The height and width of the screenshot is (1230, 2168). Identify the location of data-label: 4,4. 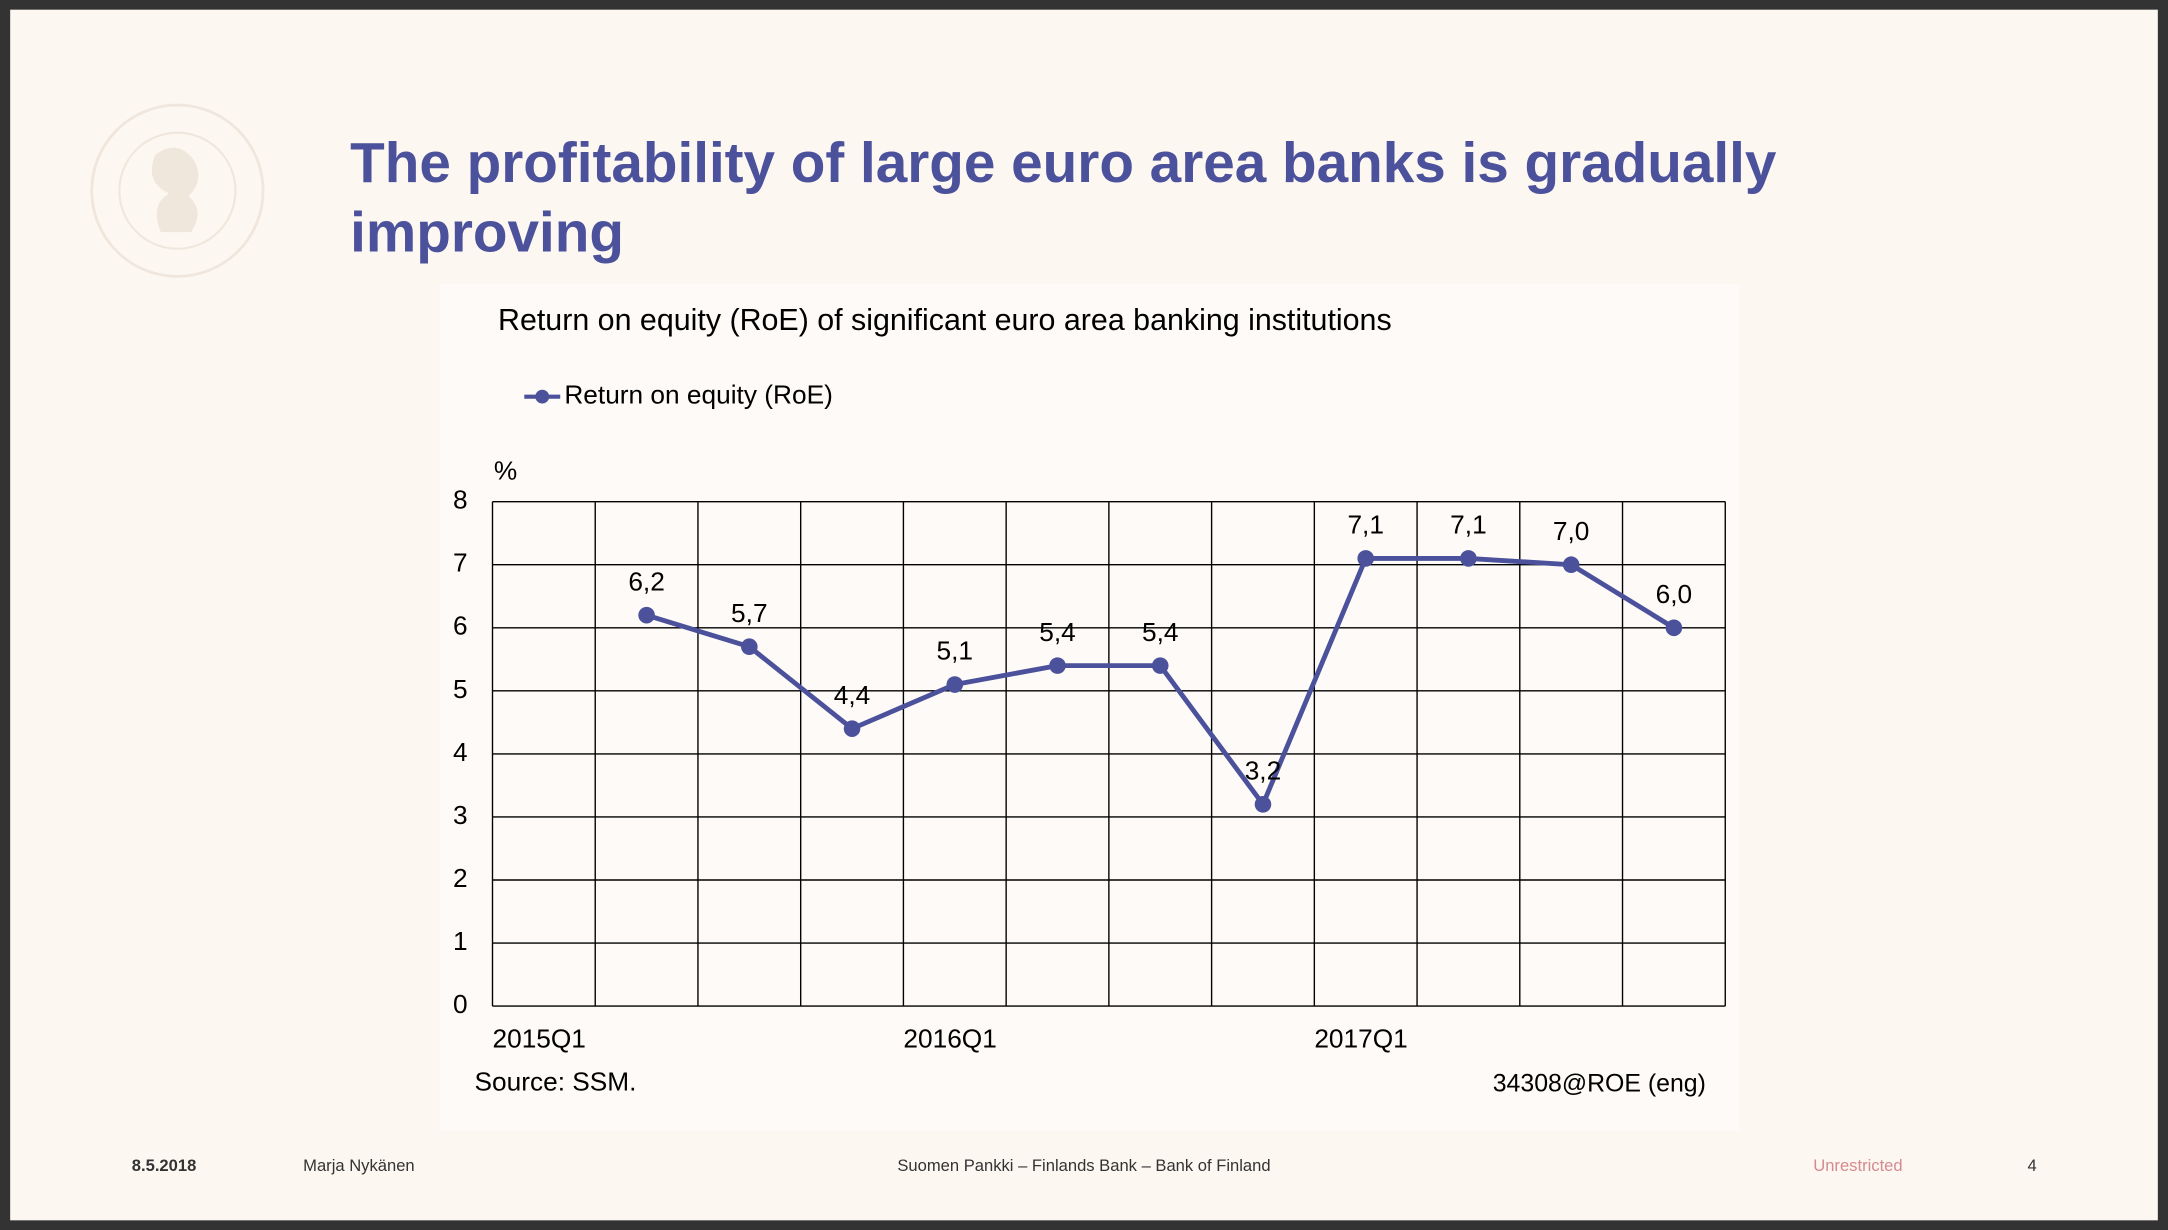
(852, 695).